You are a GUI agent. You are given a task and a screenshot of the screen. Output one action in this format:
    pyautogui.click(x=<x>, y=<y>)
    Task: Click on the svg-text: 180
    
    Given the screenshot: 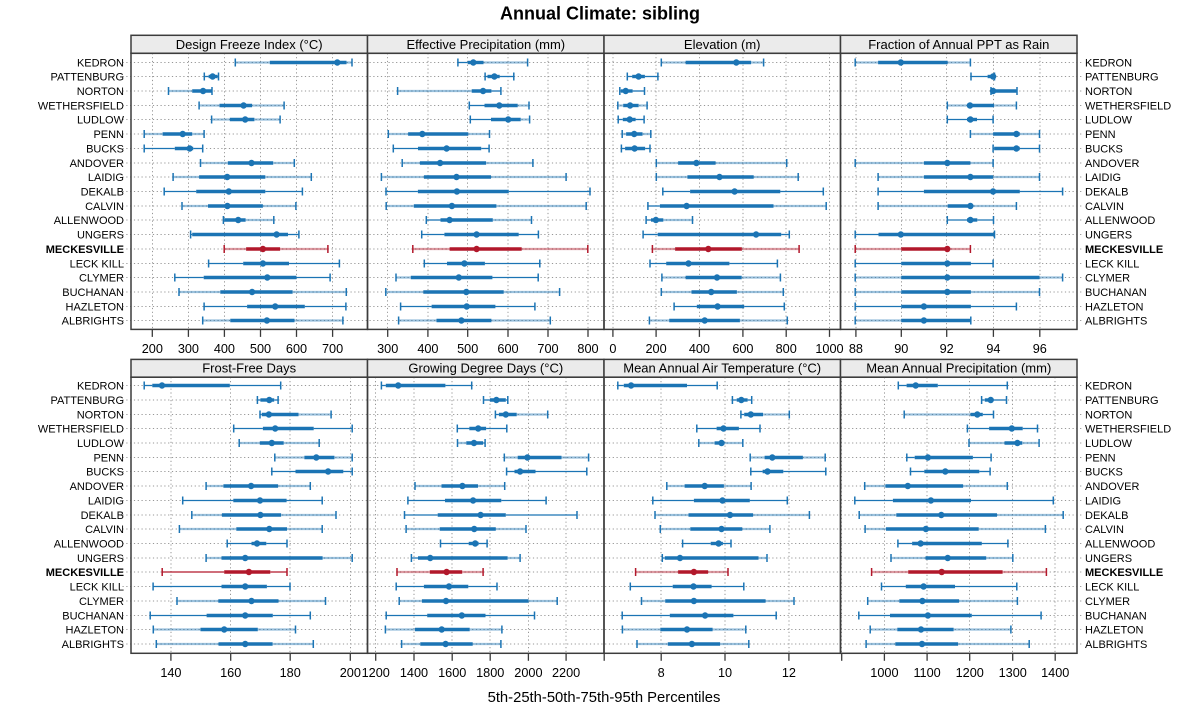 What is the action you would take?
    pyautogui.click(x=290, y=673)
    